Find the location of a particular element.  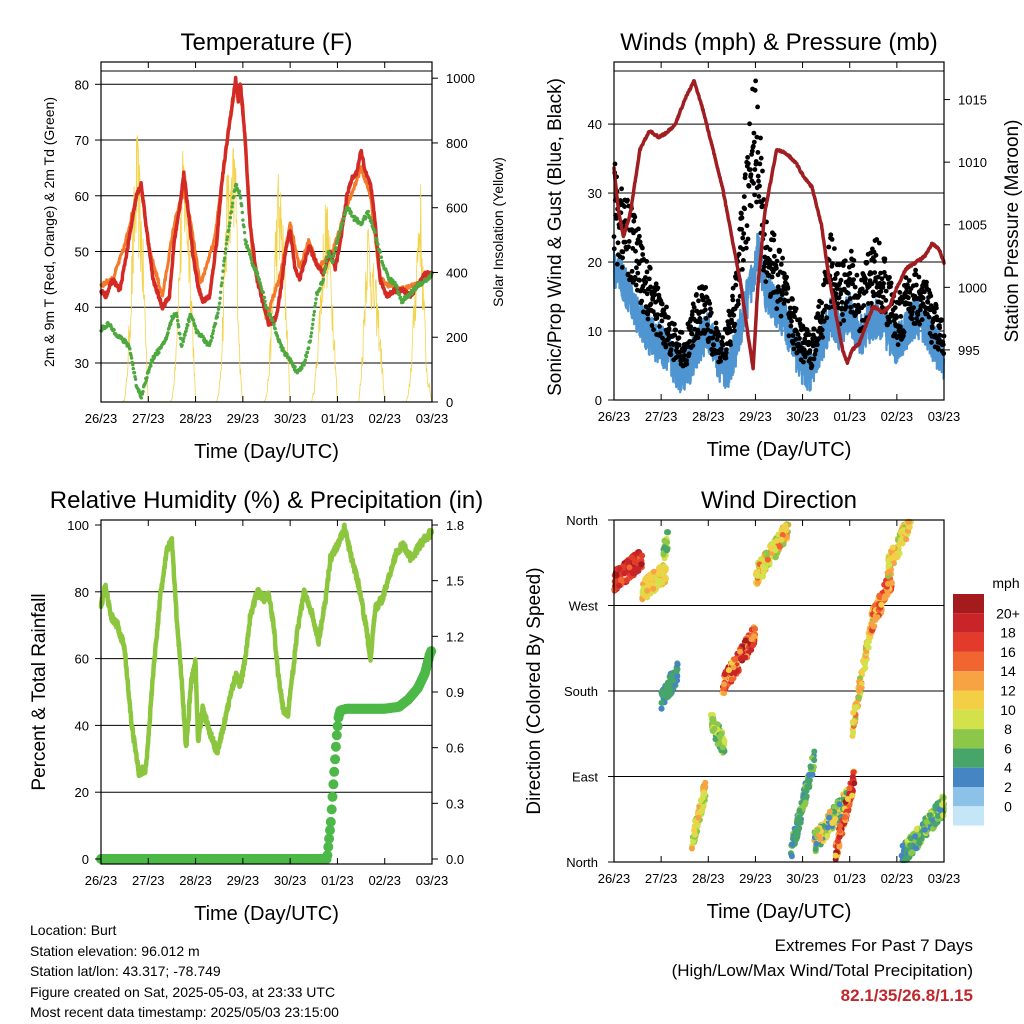

y-axis-label: Sonic/Prop Wind & Gust (Blue, Black) is located at coordinates (555, 237).